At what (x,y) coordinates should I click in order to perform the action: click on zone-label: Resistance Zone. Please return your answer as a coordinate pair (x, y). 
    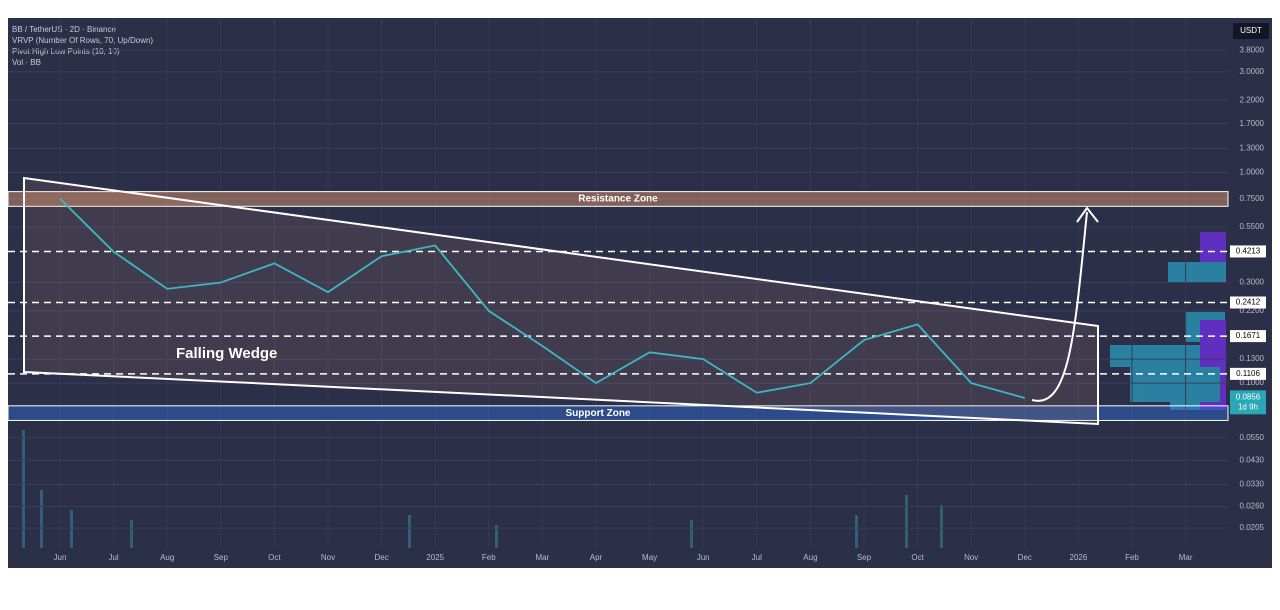
    Looking at the image, I should click on (618, 199).